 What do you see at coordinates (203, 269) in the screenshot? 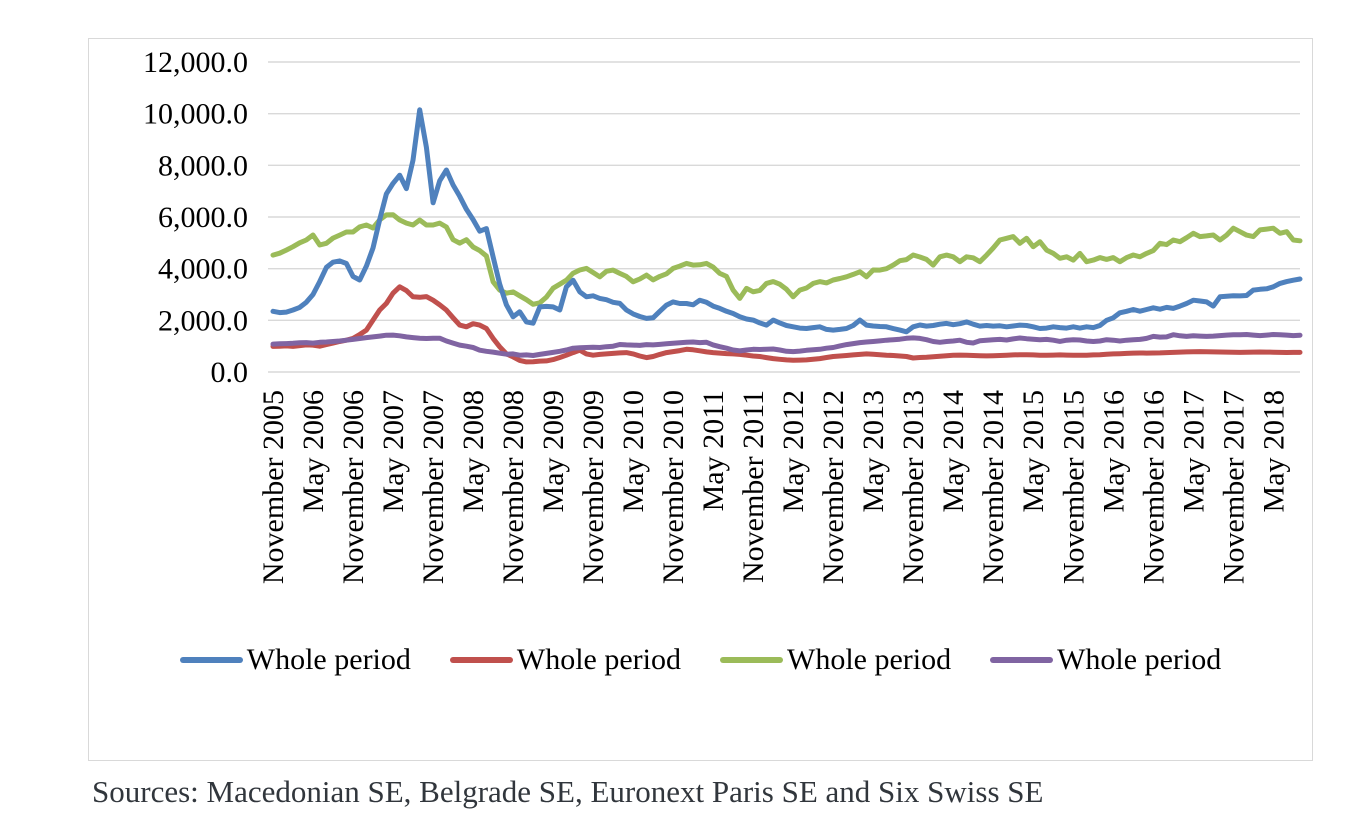
I see `y-axis-tick-label: 4,000.0` at bounding box center [203, 269].